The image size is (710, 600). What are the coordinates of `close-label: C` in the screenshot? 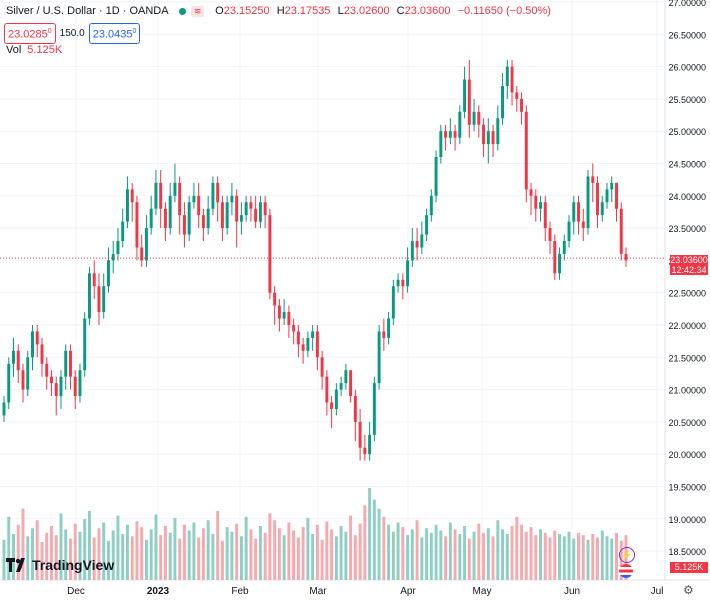 It's located at (400, 11).